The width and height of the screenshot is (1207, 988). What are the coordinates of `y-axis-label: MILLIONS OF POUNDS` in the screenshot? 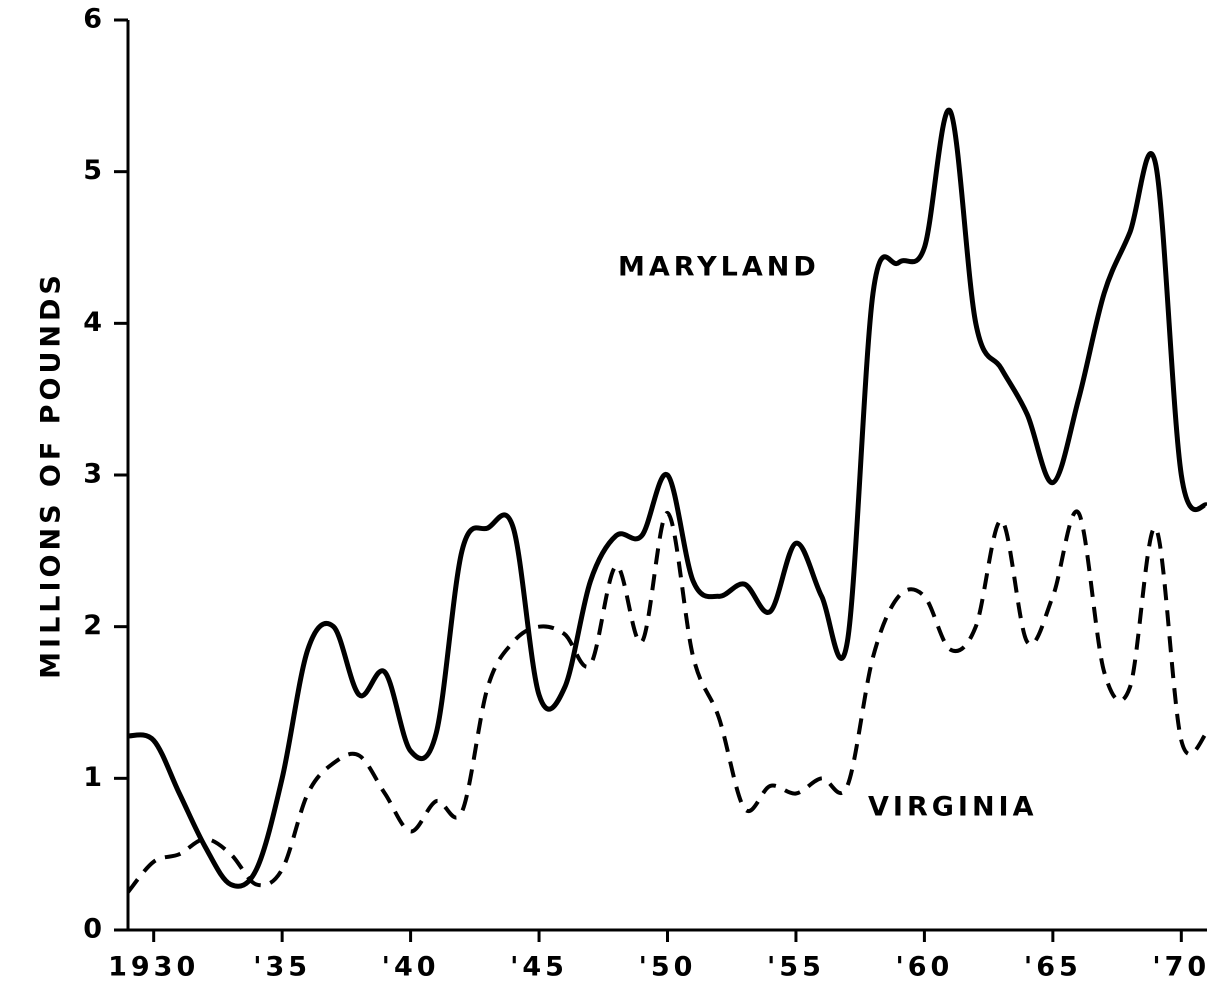 It's located at (51, 475).